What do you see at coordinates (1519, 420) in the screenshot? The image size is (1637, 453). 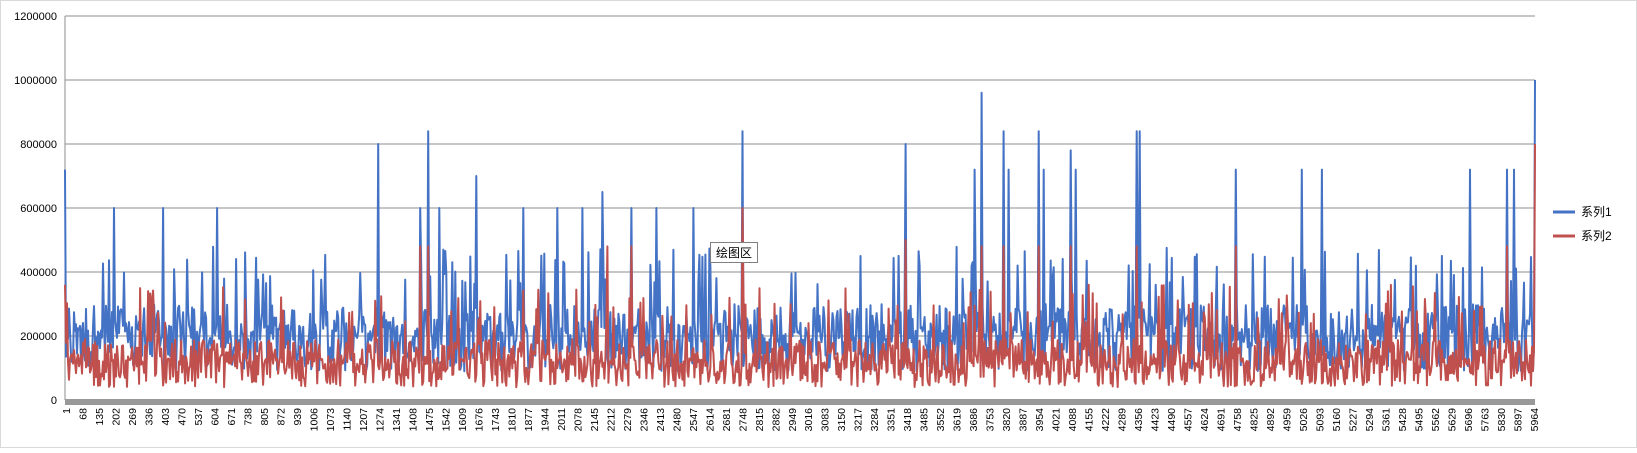 I see `x-tick-label: 5897` at bounding box center [1519, 420].